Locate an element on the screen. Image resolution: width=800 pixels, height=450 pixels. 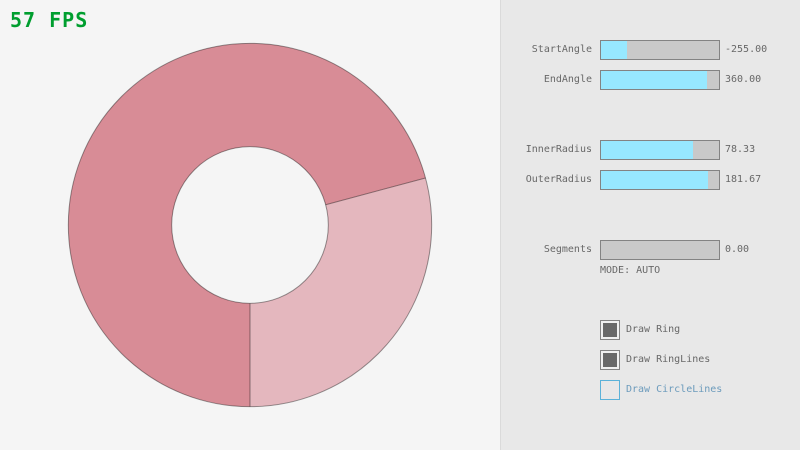
endangle-label: EndAngle is located at coordinates (567, 79).